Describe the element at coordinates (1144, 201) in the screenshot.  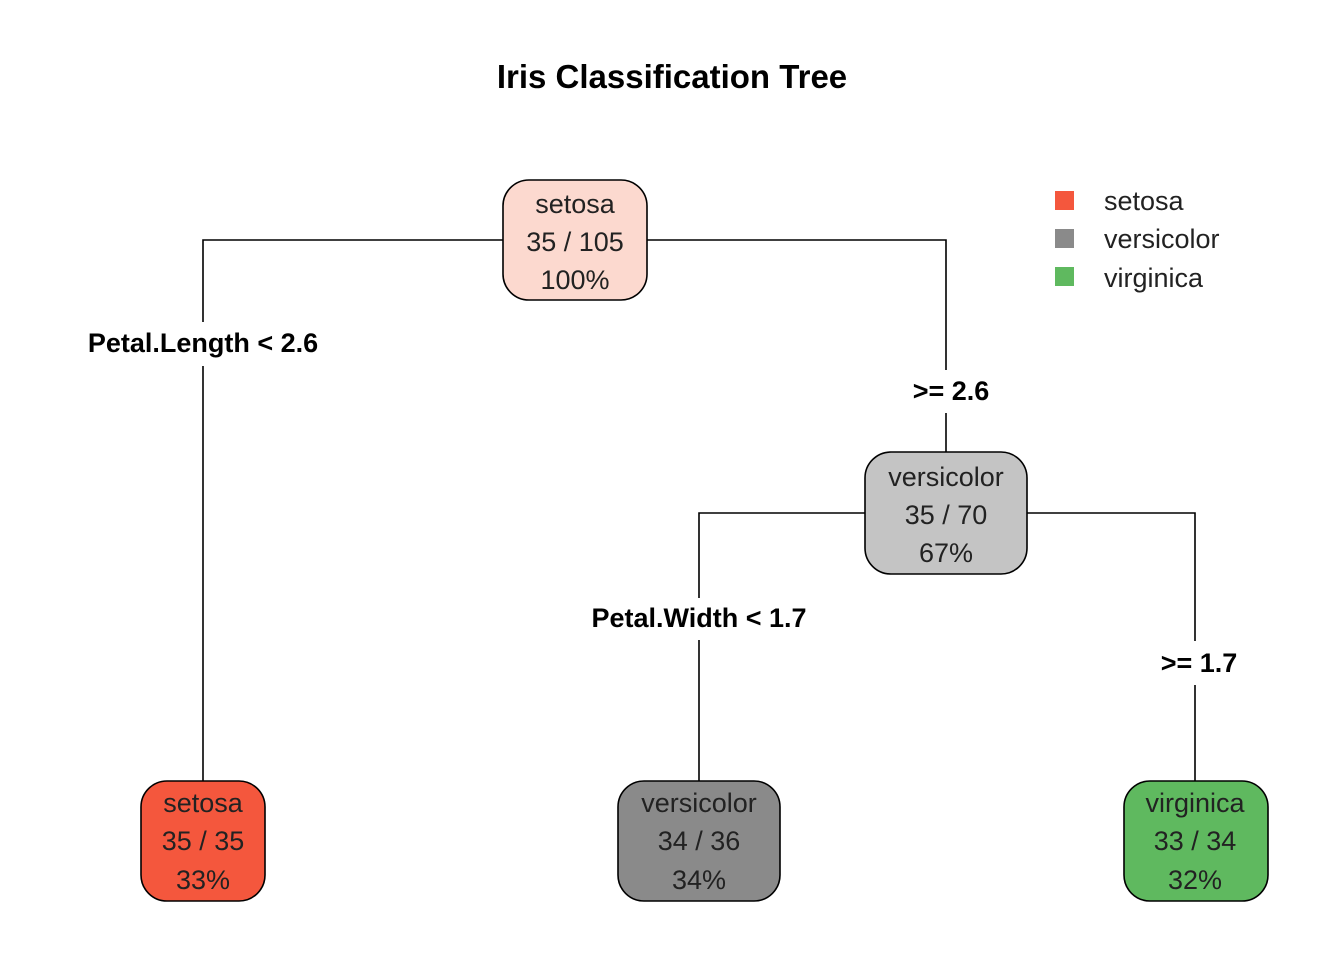
I see `legend-label-setosa: setosa` at that location.